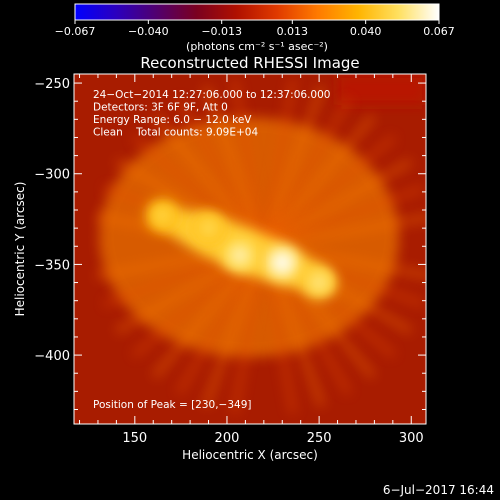  What do you see at coordinates (172, 405) in the screenshot?
I see `peak-position-label: Position of Peak = [230,−349]` at bounding box center [172, 405].